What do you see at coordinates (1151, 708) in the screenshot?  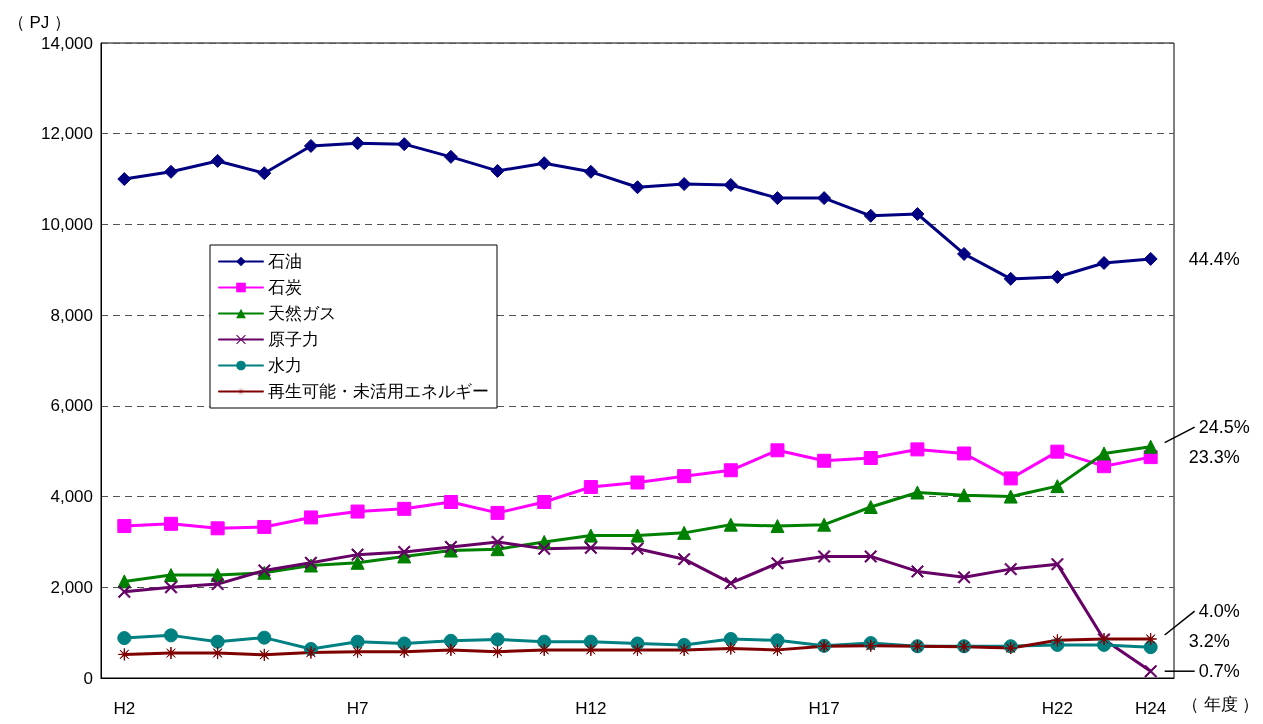 I see `x-tick-label: H24` at bounding box center [1151, 708].